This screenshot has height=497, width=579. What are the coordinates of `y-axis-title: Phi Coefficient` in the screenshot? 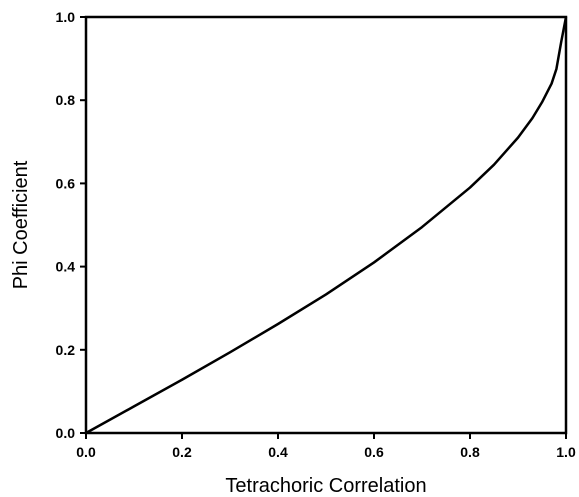 It's located at (21, 224).